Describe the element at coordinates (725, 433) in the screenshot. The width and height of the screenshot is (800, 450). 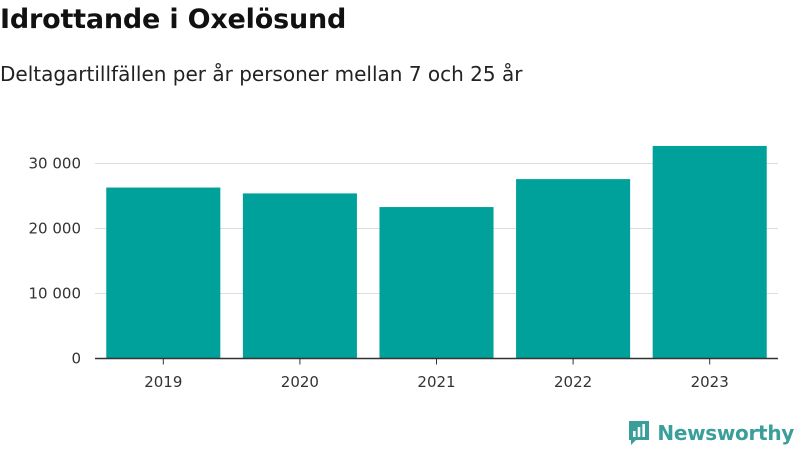
I see `brand-name: Newsworthy` at that location.